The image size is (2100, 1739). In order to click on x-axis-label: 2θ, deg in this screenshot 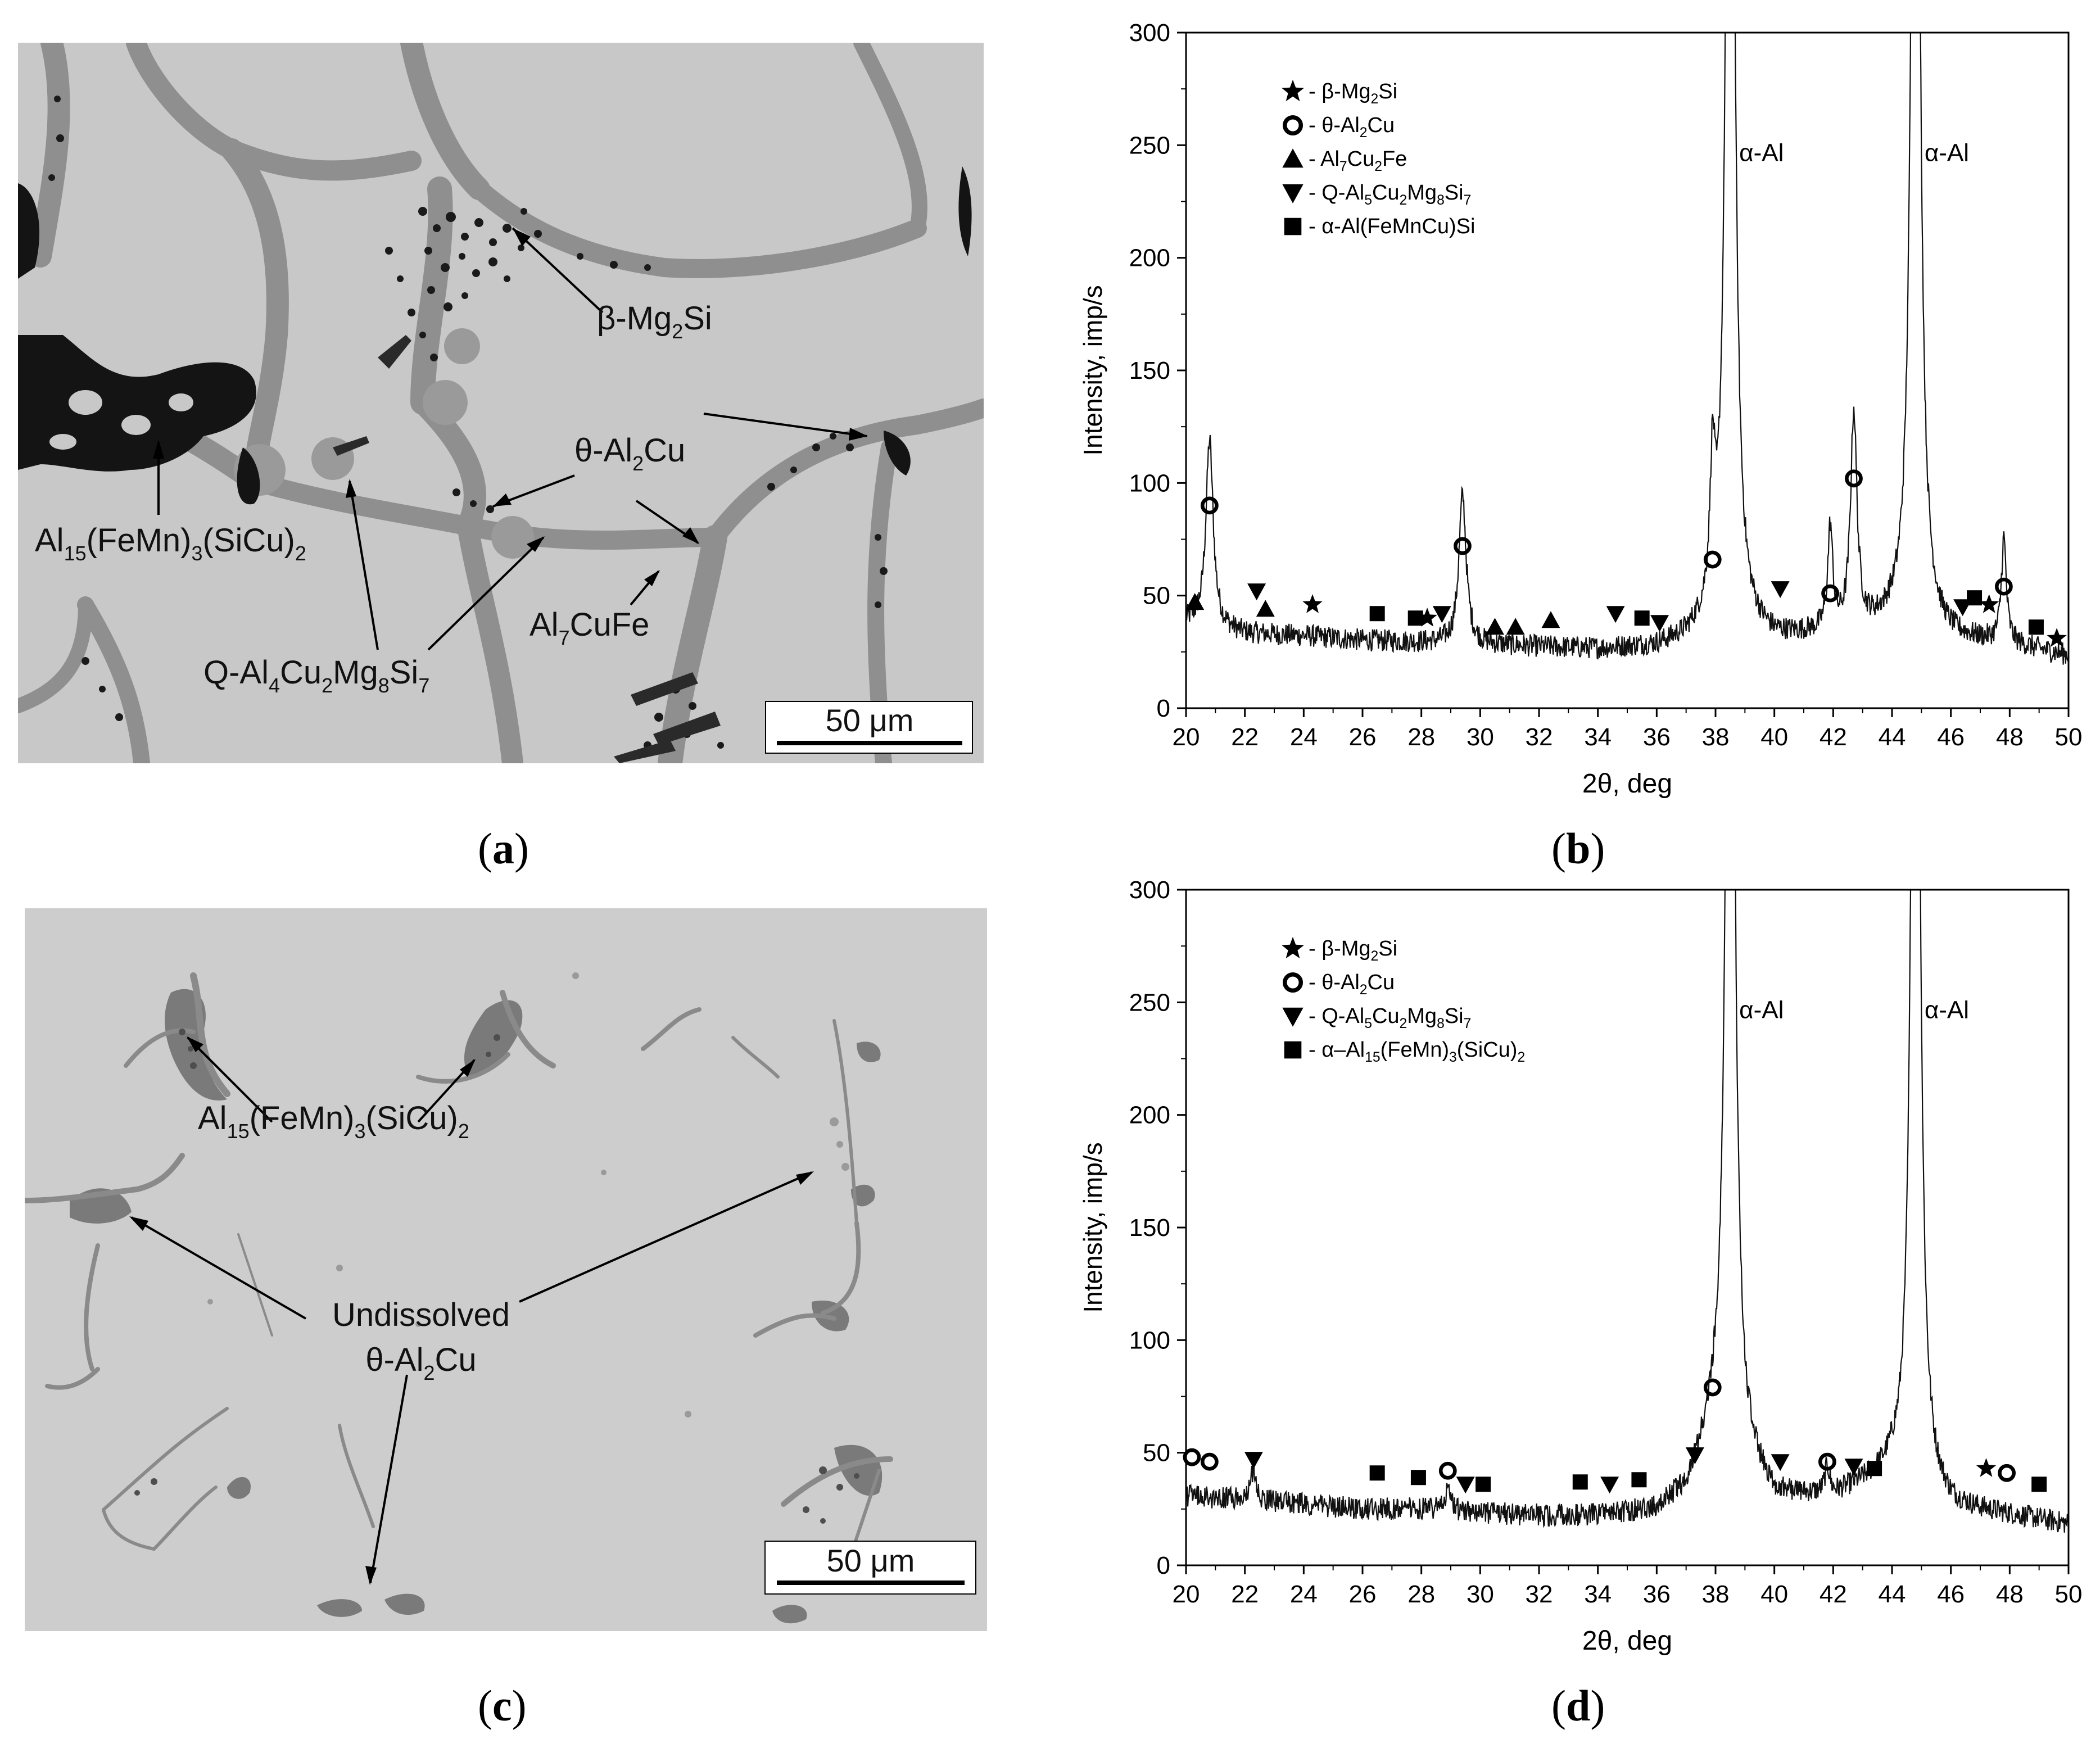, I will do `click(1627, 1641)`.